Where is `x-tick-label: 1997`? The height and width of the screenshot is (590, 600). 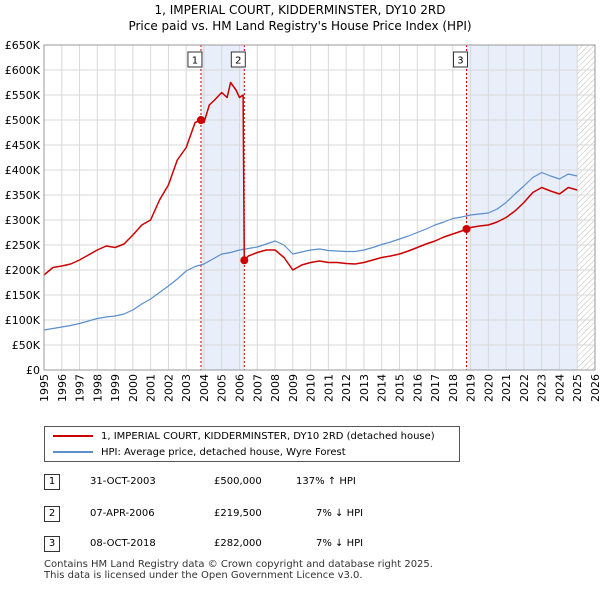 x-tick-label: 1997 is located at coordinates (80, 388).